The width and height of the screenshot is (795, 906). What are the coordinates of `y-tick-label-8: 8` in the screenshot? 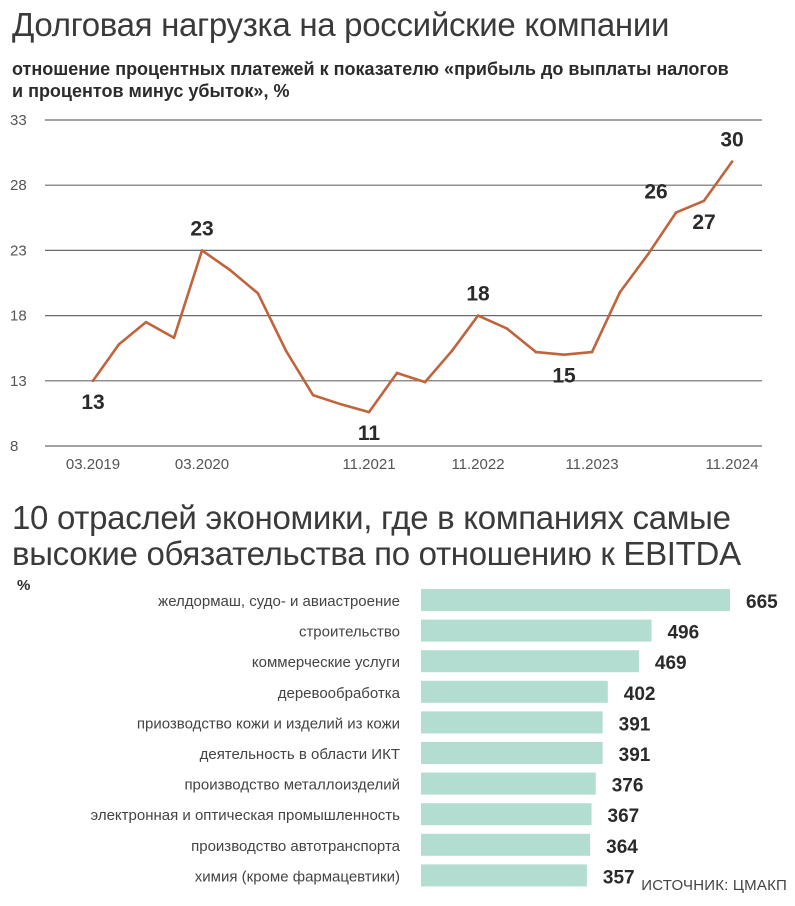 It's located at (14, 446).